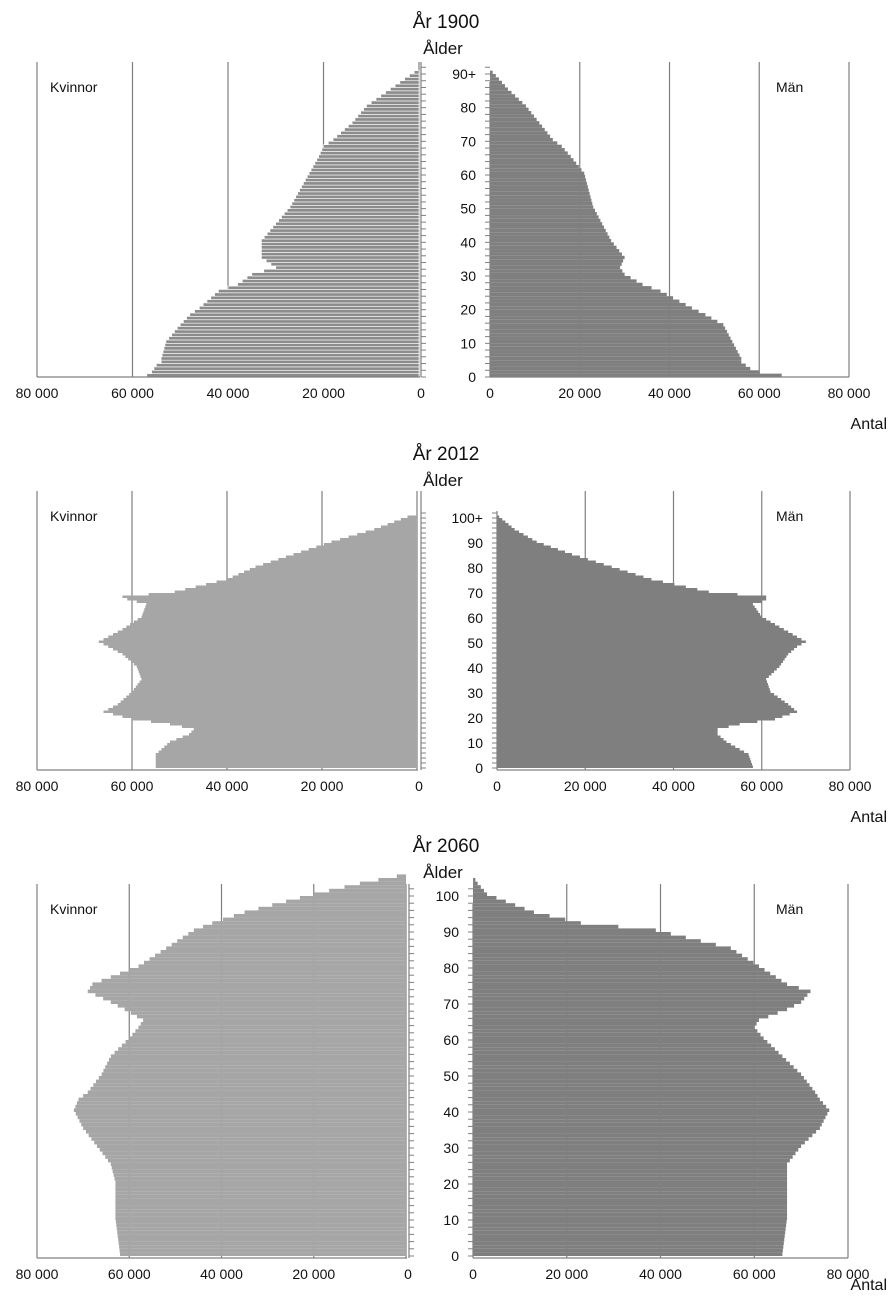 The width and height of the screenshot is (892, 1298). I want to click on male-label: Män, so click(789, 909).